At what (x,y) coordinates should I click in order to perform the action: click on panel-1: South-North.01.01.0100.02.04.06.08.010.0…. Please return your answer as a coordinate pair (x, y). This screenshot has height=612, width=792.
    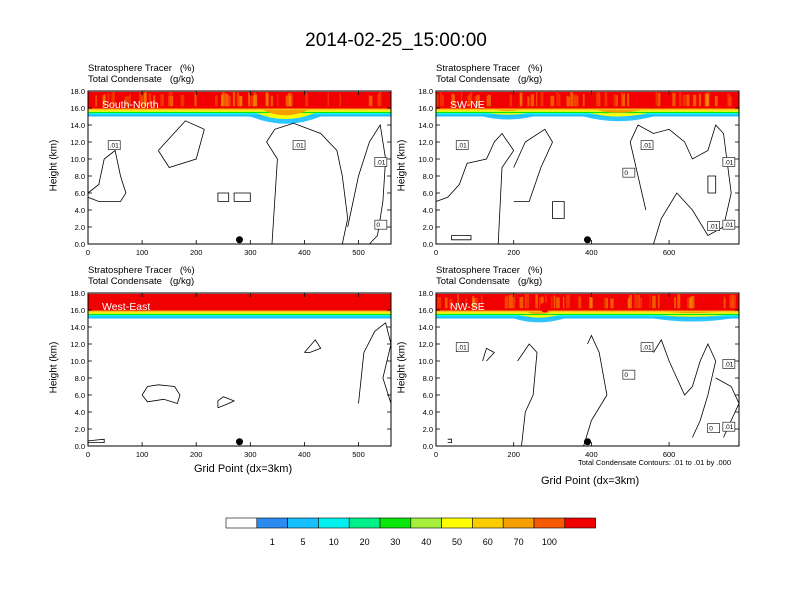
    Looking at the image, I should click on (231, 172).